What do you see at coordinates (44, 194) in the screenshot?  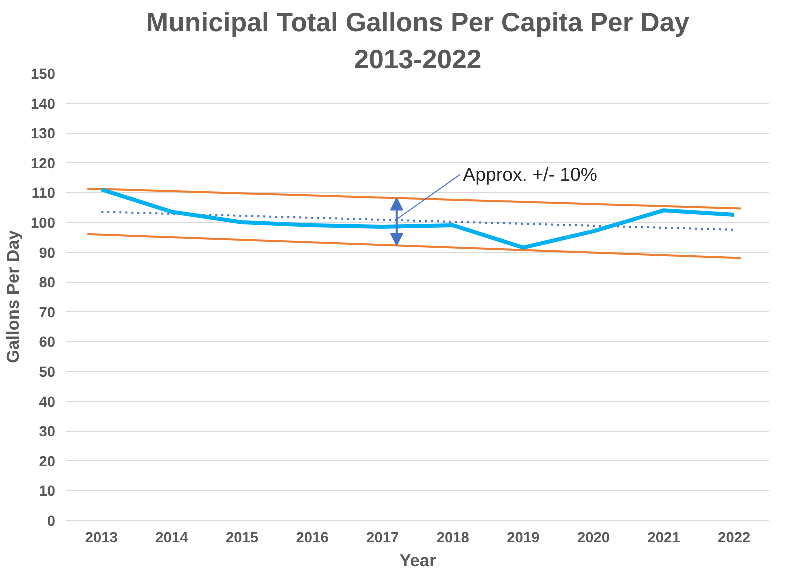 I see `y-tick-label: 110` at bounding box center [44, 194].